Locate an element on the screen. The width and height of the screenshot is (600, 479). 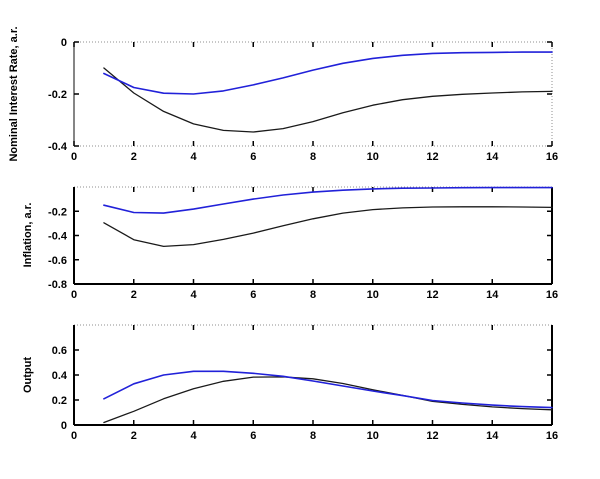
y-tick-label: -0.8 is located at coordinates (57, 285).